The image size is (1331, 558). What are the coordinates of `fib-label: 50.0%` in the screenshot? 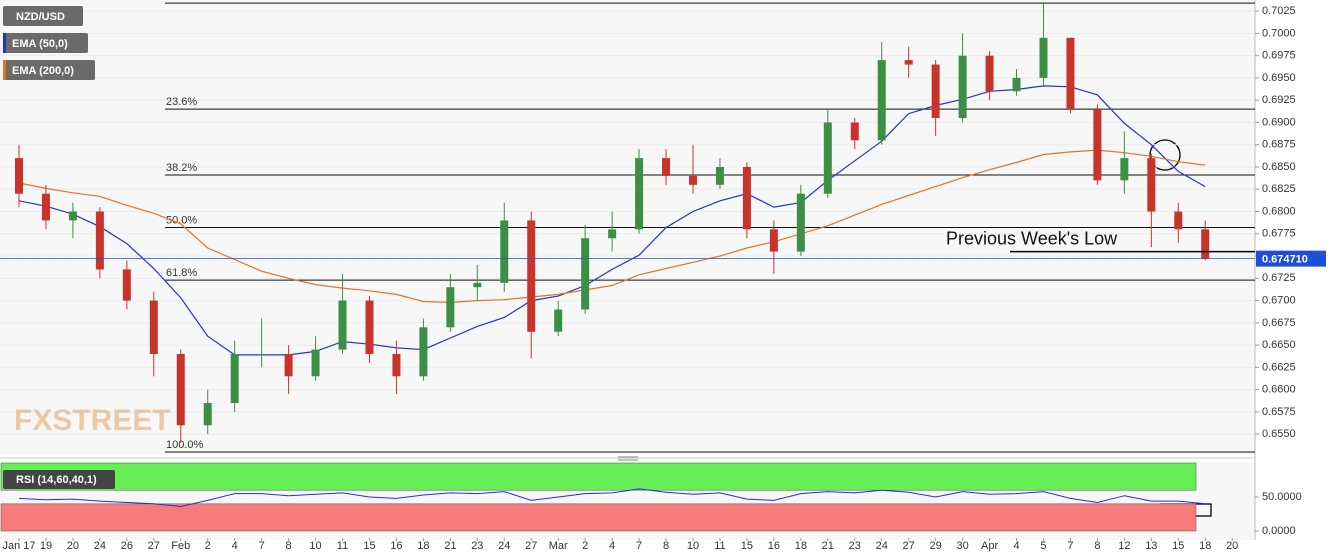 It's located at (181, 220).